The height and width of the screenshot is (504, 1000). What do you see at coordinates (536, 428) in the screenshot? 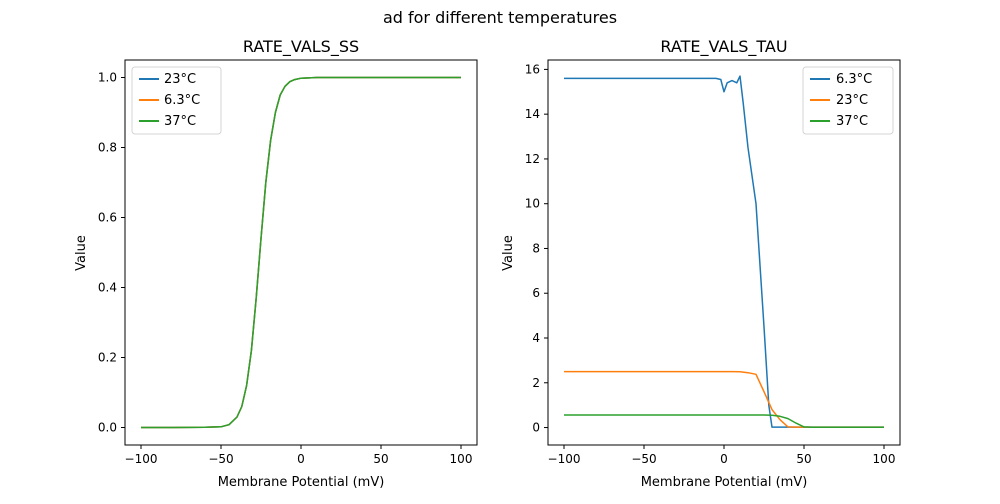
I see `chart-tau-ytick-label: 0` at bounding box center [536, 428].